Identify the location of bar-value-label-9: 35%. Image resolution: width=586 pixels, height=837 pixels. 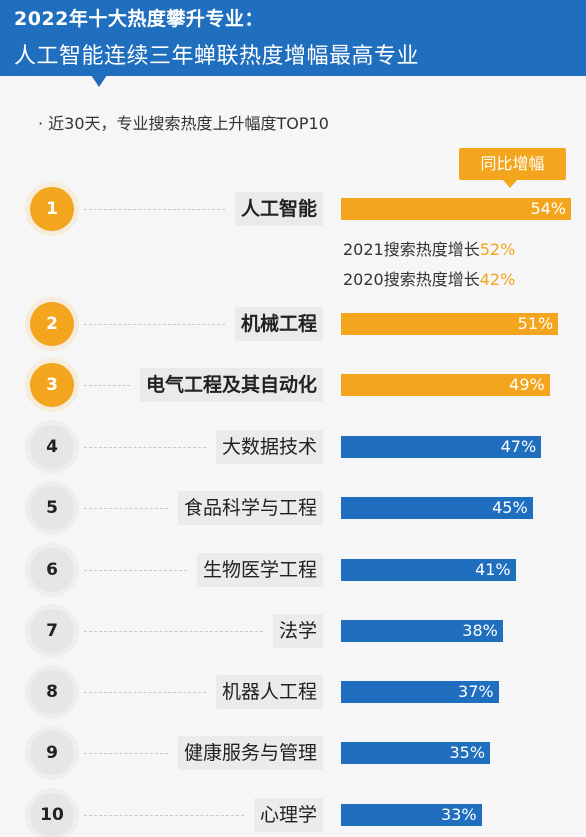
(467, 752).